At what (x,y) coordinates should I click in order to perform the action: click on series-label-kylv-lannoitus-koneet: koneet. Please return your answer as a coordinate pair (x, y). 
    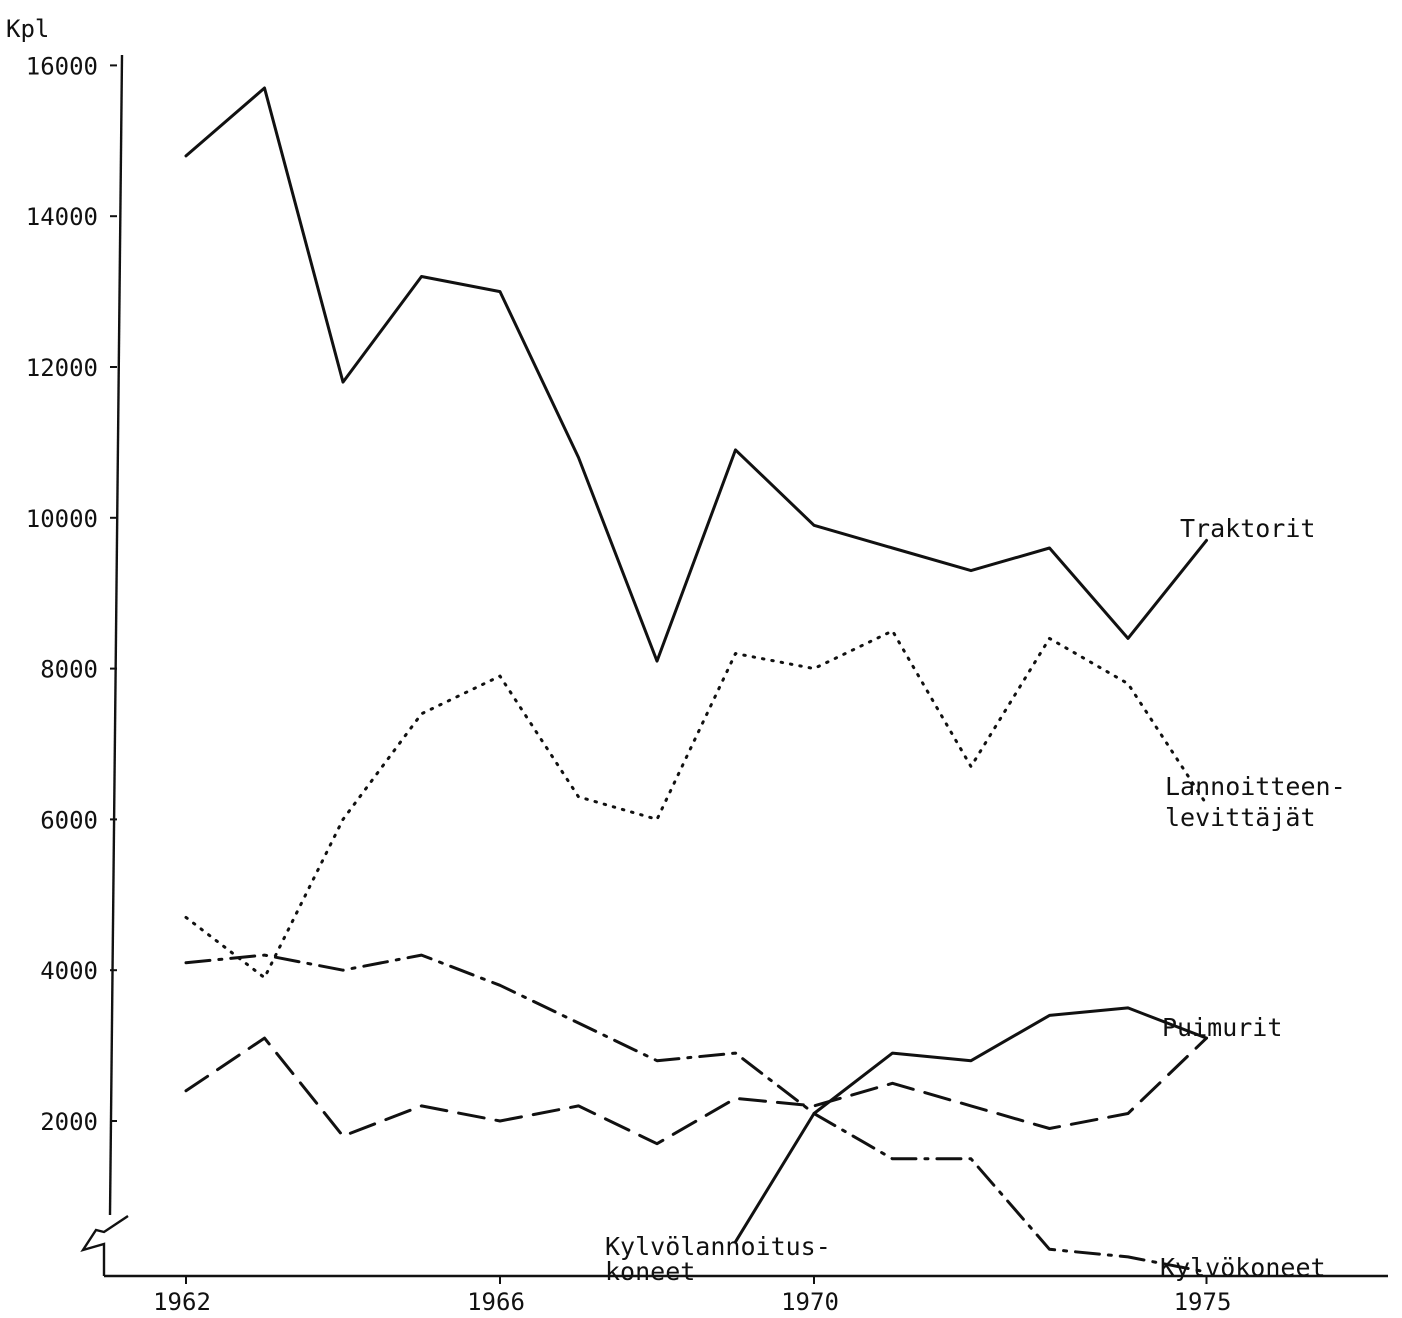
    Looking at the image, I should click on (650, 1271).